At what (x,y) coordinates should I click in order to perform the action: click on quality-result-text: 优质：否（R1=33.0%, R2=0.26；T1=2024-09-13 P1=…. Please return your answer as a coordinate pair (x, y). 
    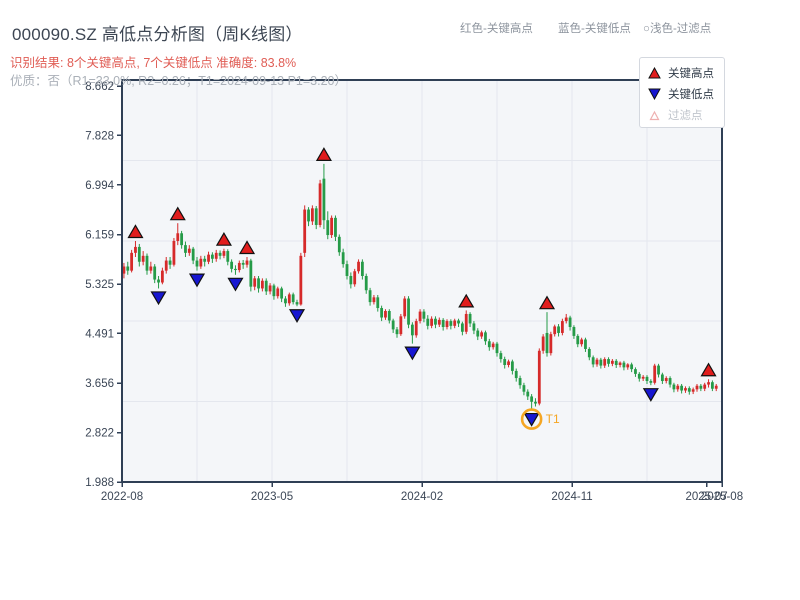
    Looking at the image, I should click on (178, 81).